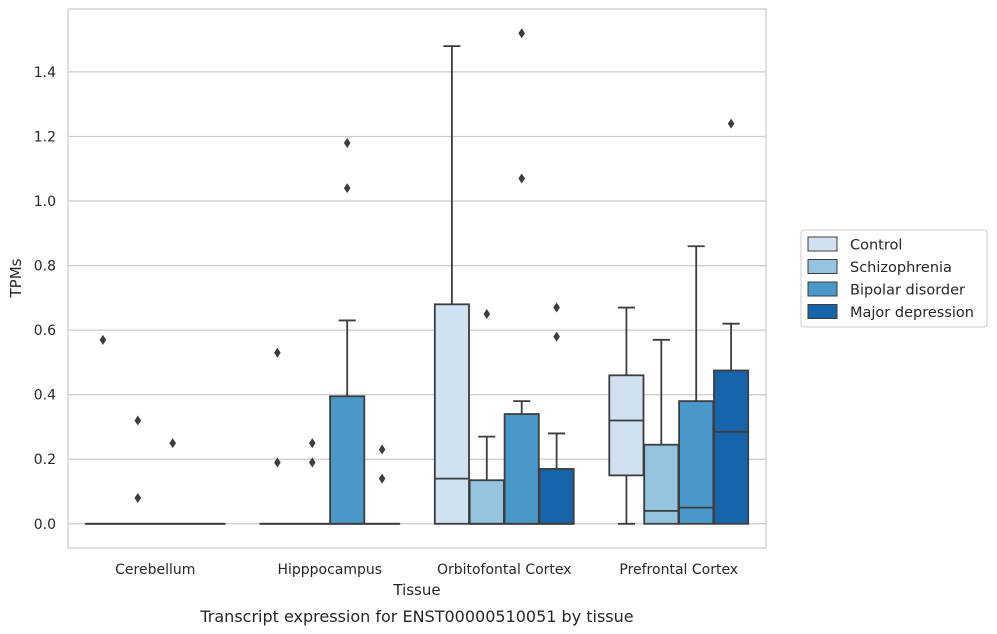 The image size is (997, 634). I want to click on x-axis-label: Tissue, so click(416, 590).